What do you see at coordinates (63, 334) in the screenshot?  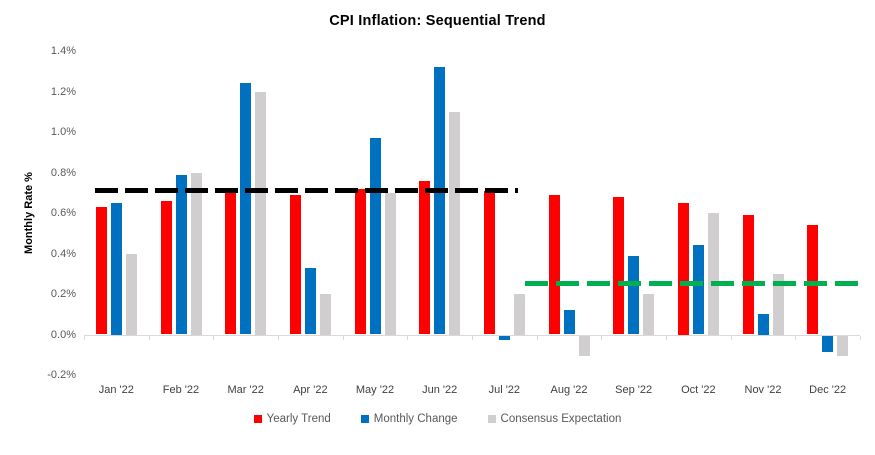 I see `y-tick-label-0-0: 0.0%` at bounding box center [63, 334].